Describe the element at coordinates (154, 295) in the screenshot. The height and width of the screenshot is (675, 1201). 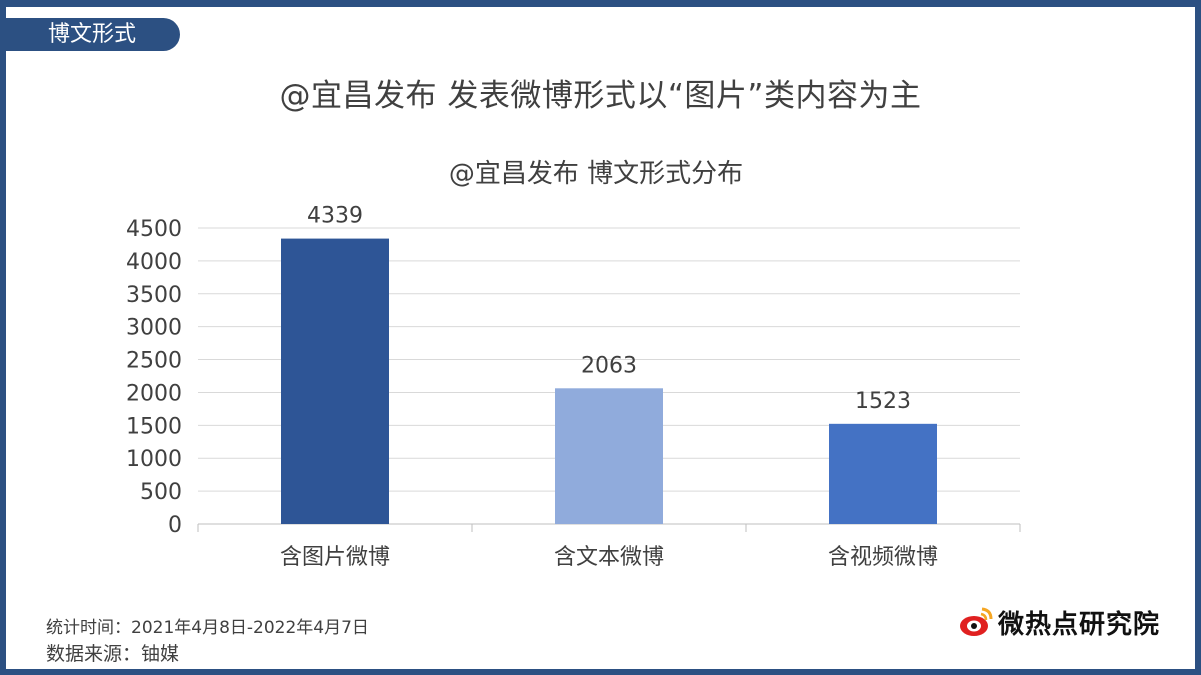
I see `y-tick-label: 3500` at that location.